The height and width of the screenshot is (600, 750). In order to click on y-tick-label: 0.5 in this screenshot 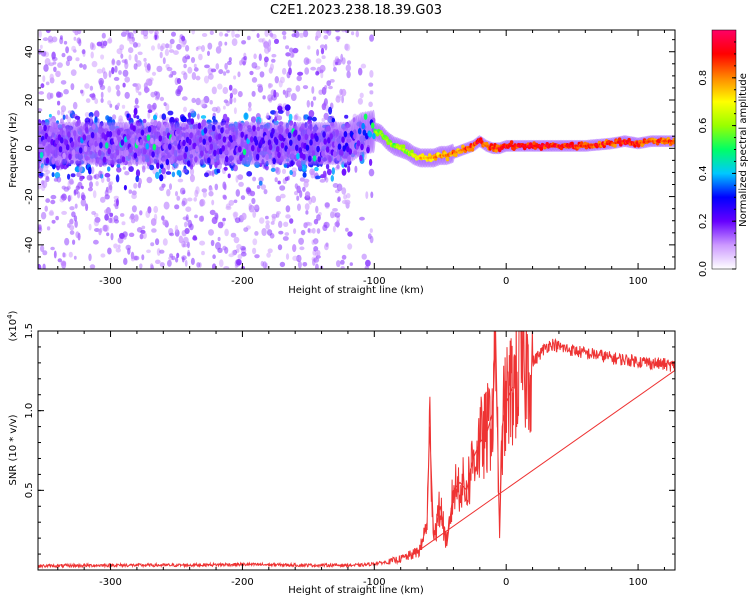, I will do `click(29, 490)`.